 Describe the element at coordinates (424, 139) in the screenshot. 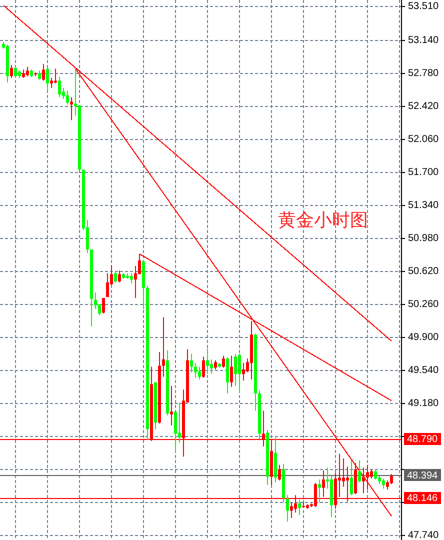

I see `y-tick-label: 52.060` at that location.